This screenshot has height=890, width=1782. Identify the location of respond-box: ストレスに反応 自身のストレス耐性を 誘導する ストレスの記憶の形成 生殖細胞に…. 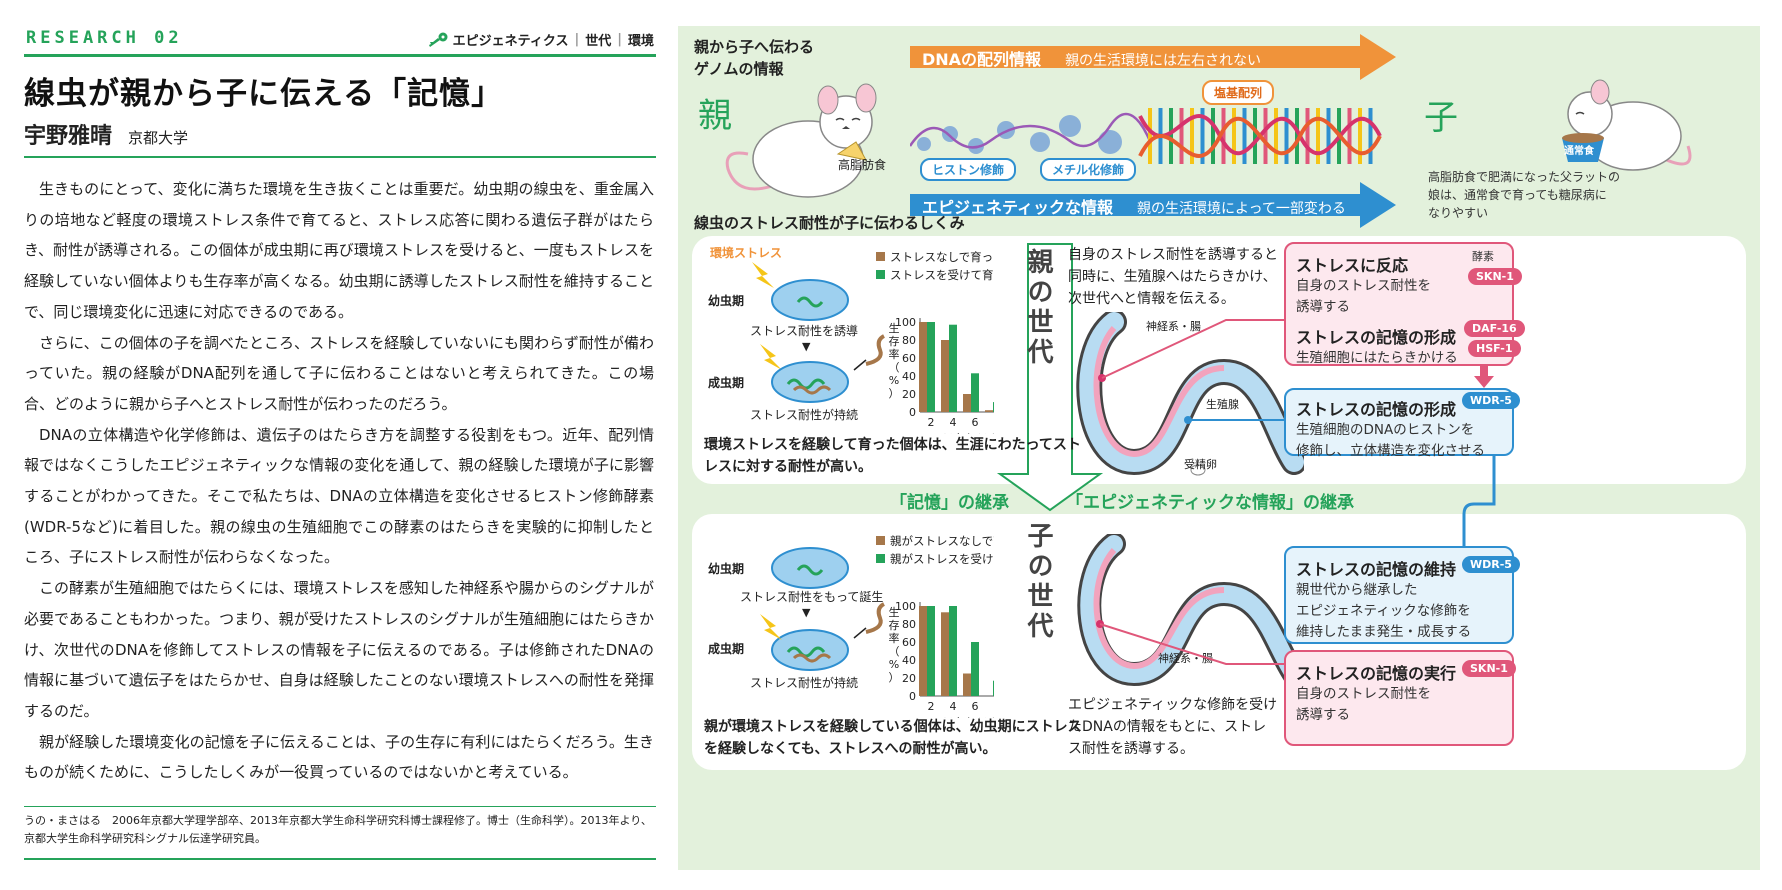
(1399, 304).